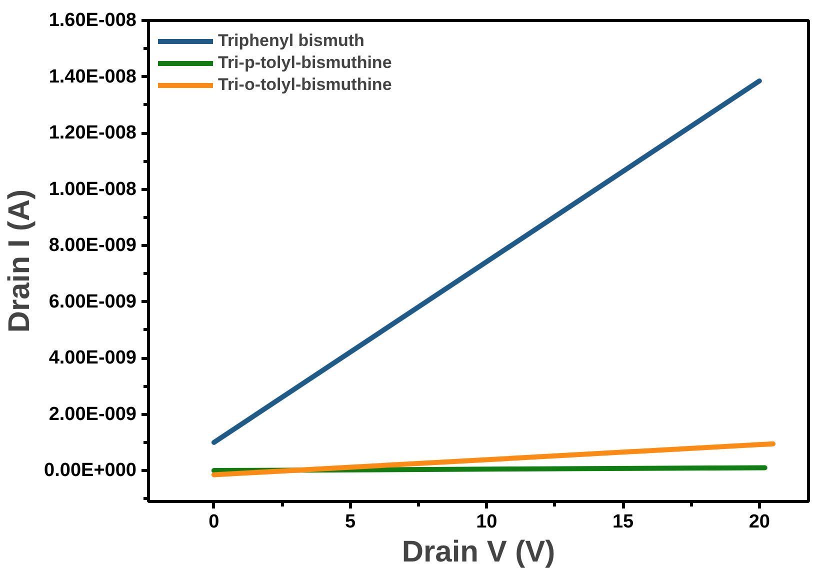  What do you see at coordinates (92, 245) in the screenshot?
I see `y-tick-label: 8.00E-009` at bounding box center [92, 245].